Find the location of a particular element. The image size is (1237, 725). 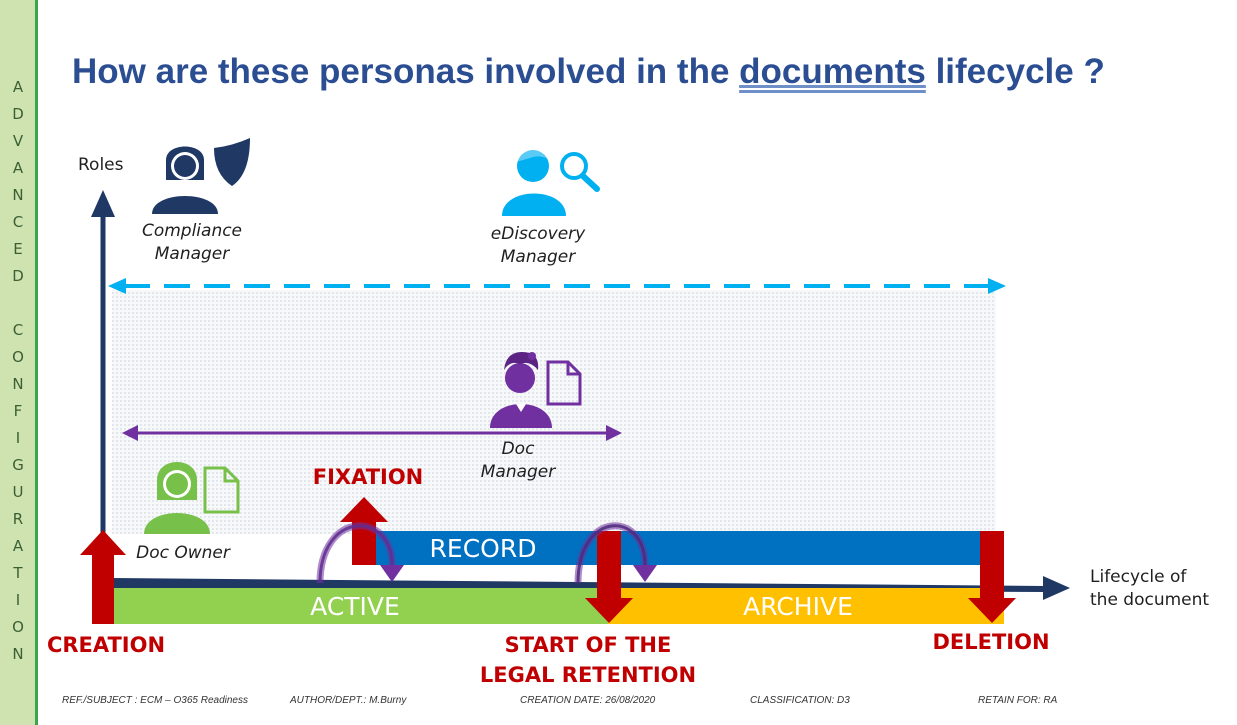

transition-arrow-legal is located at coordinates (611, 554).